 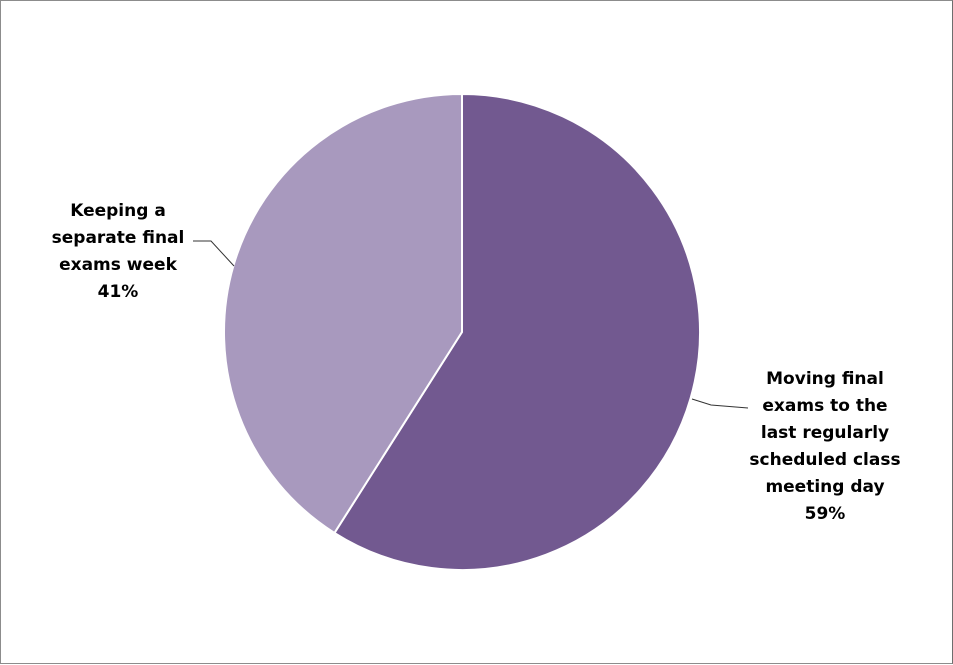 I want to click on slice-label-line: separate final, so click(x=118, y=238).